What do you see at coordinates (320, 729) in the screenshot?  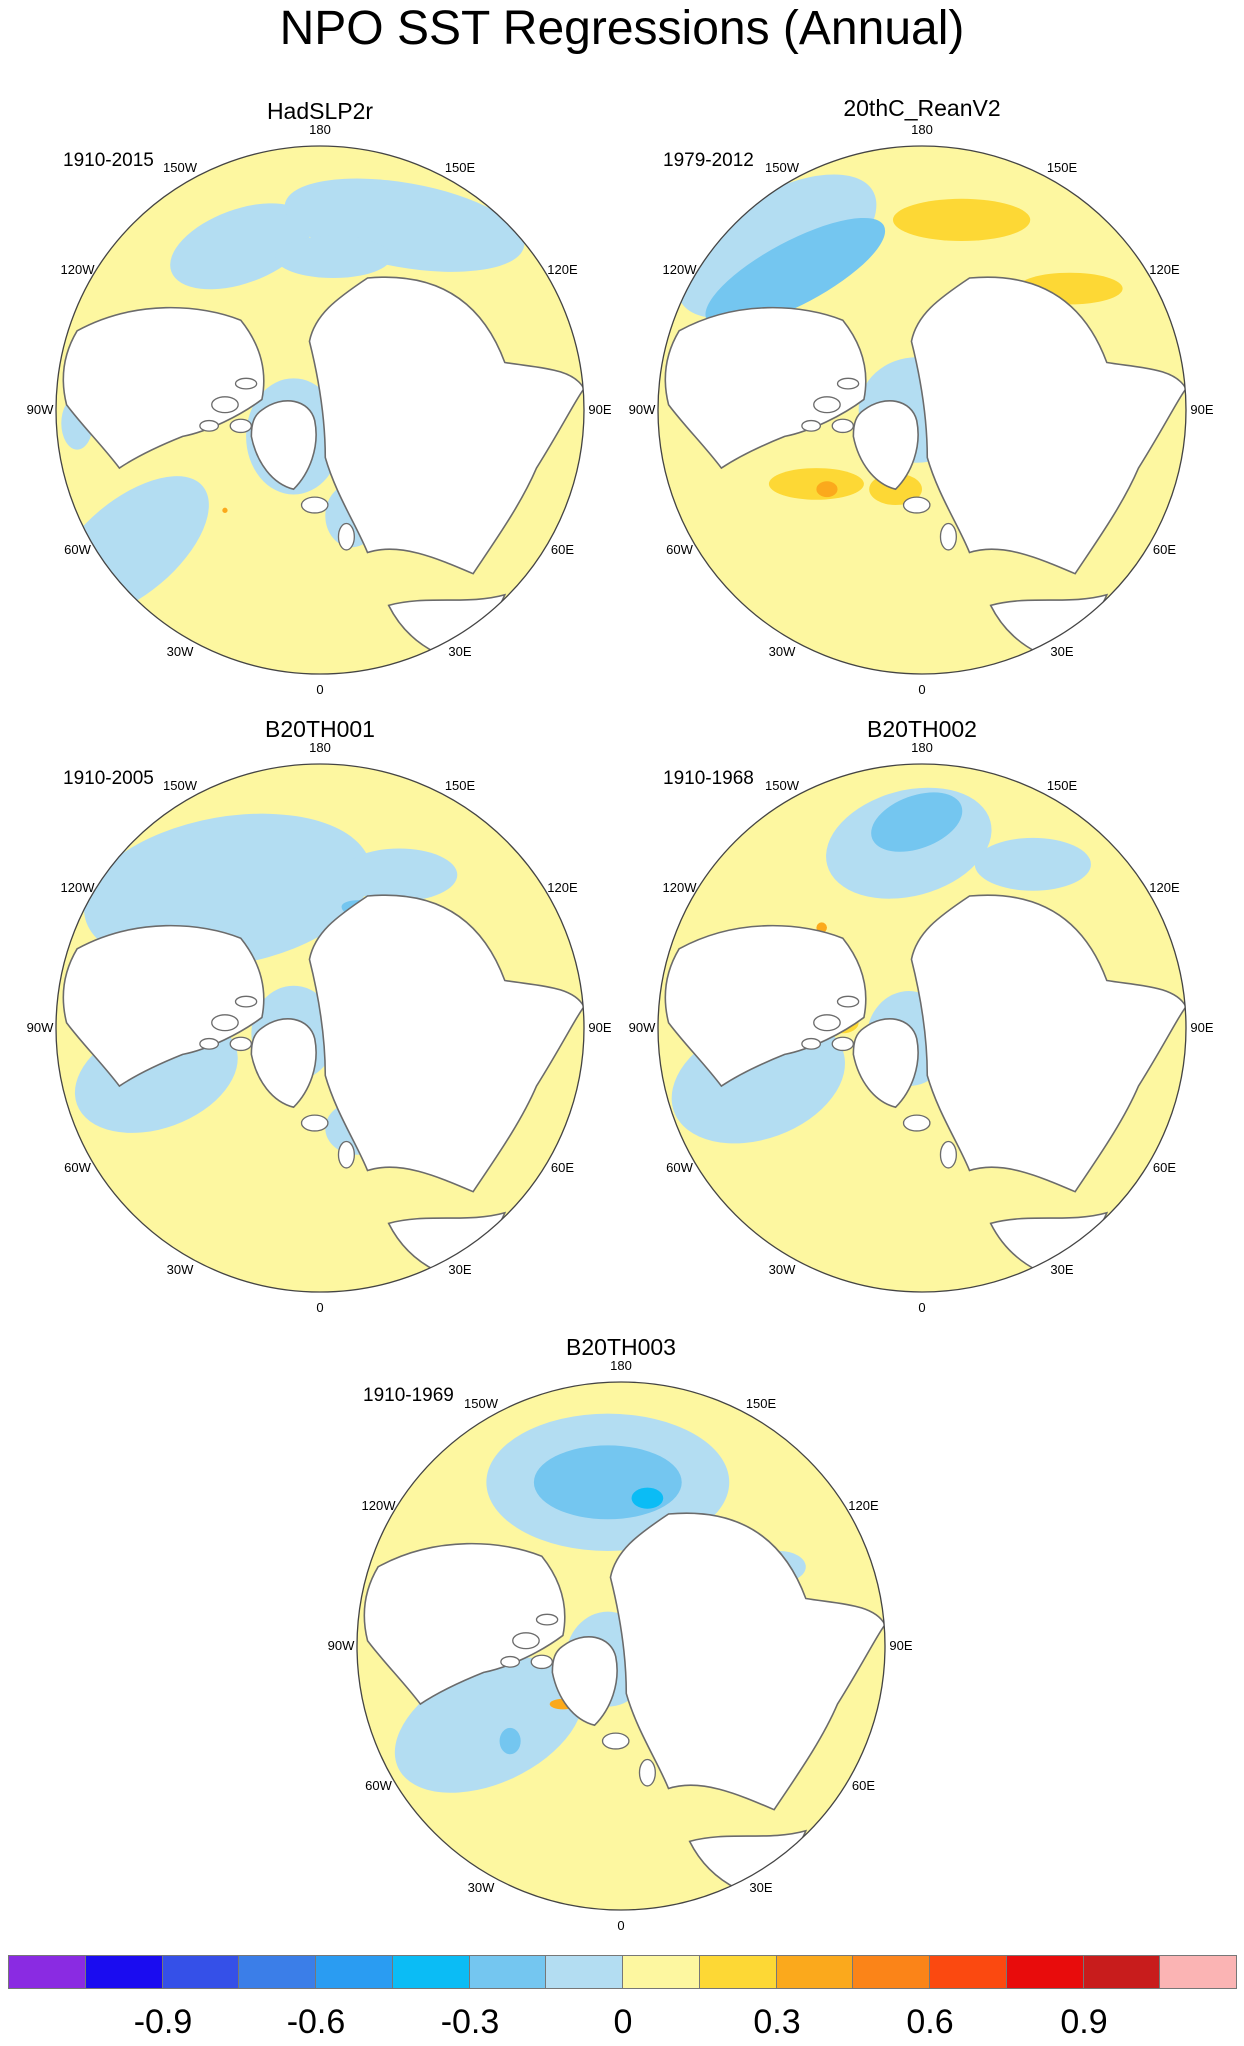 I see `panel-title-b20th001: B20TH001` at bounding box center [320, 729].